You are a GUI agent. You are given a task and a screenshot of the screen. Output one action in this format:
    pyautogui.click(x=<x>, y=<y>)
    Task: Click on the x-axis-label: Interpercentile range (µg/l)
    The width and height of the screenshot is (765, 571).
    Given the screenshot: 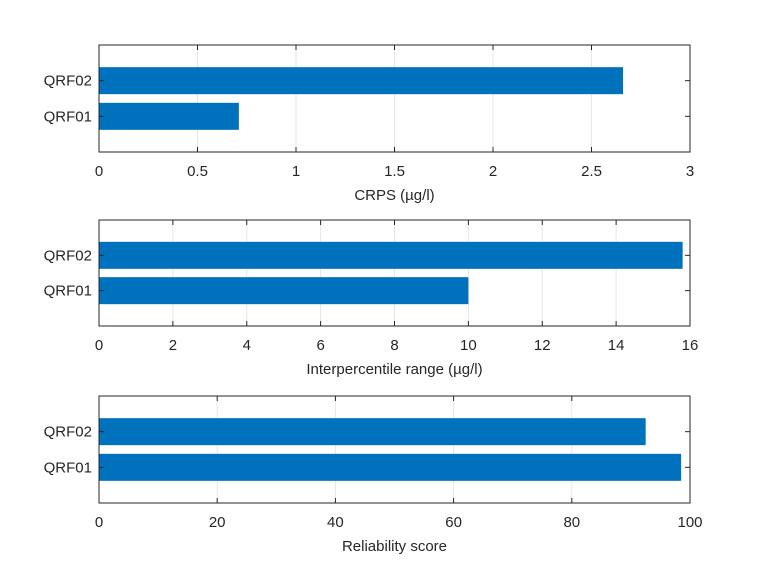 What is the action you would take?
    pyautogui.click(x=394, y=369)
    